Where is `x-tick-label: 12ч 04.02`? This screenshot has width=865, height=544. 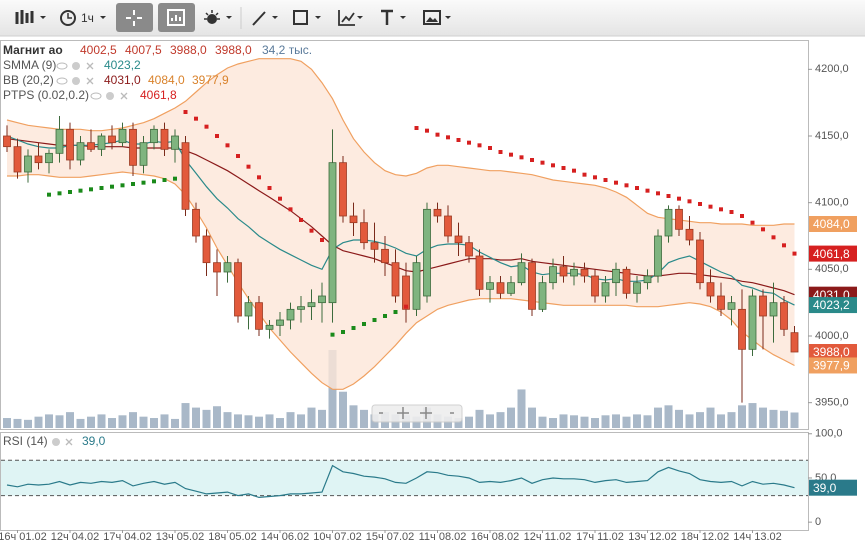
x-tick-label: 12ч 04.02 is located at coordinates (75, 537).